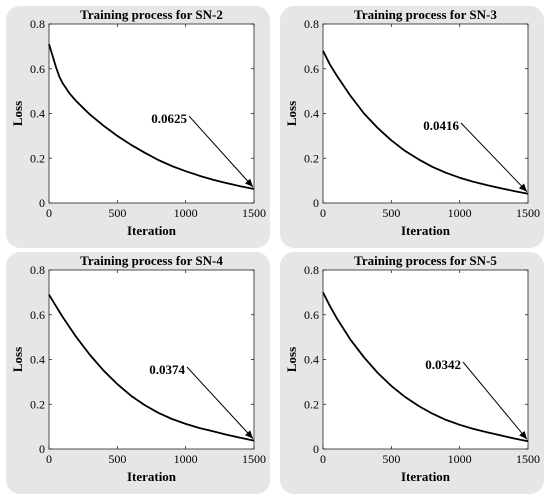 This screenshot has width=550, height=498. Describe the element at coordinates (441, 125) in the screenshot. I see `annotation-label: 0.0416` at that location.